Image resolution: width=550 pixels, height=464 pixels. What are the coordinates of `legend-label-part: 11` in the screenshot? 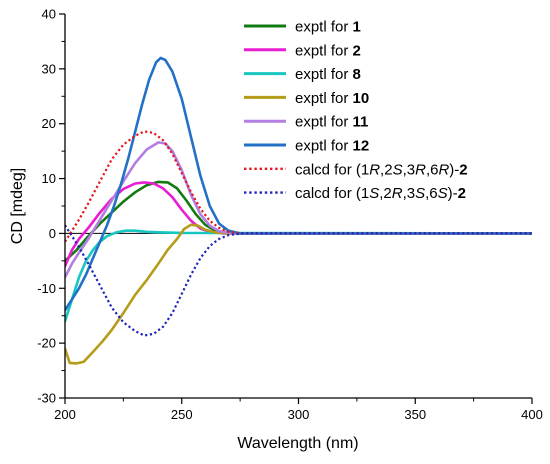 It's located at (361, 122).